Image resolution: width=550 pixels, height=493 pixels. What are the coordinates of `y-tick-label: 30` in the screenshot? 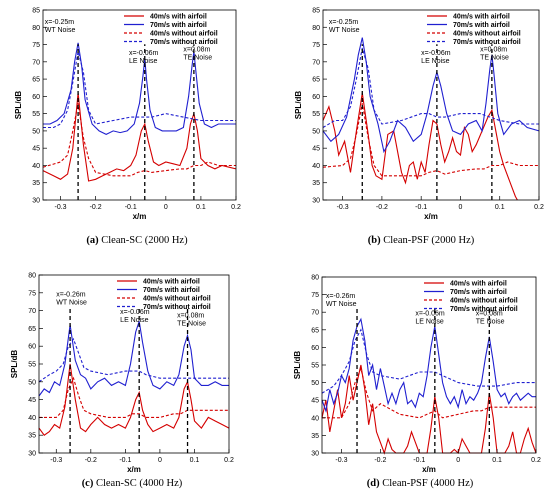 It's located at (32, 454).